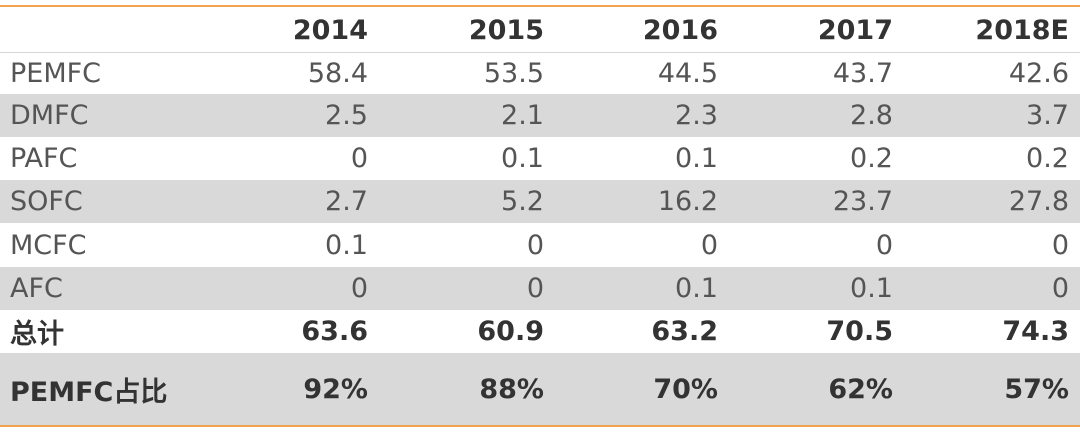 This screenshot has width=1080, height=432. I want to click on table-cell: 42.6, so click(1038, 73).